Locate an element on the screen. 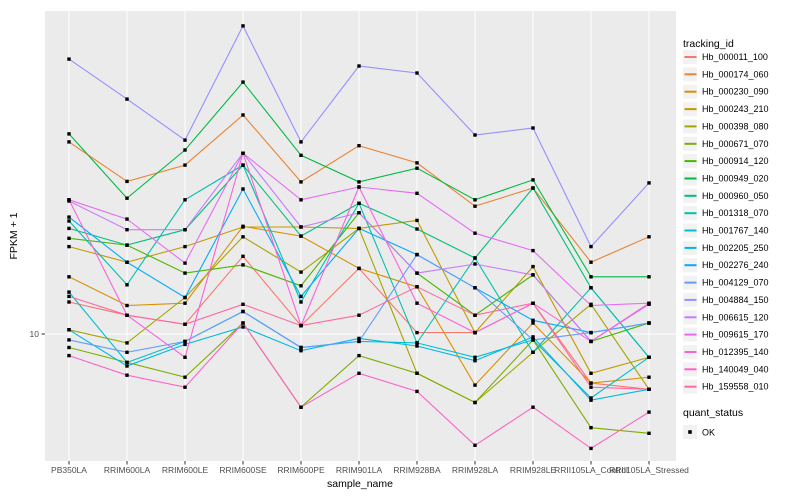  y-axis-title: FPKM + 1 is located at coordinates (14, 235).